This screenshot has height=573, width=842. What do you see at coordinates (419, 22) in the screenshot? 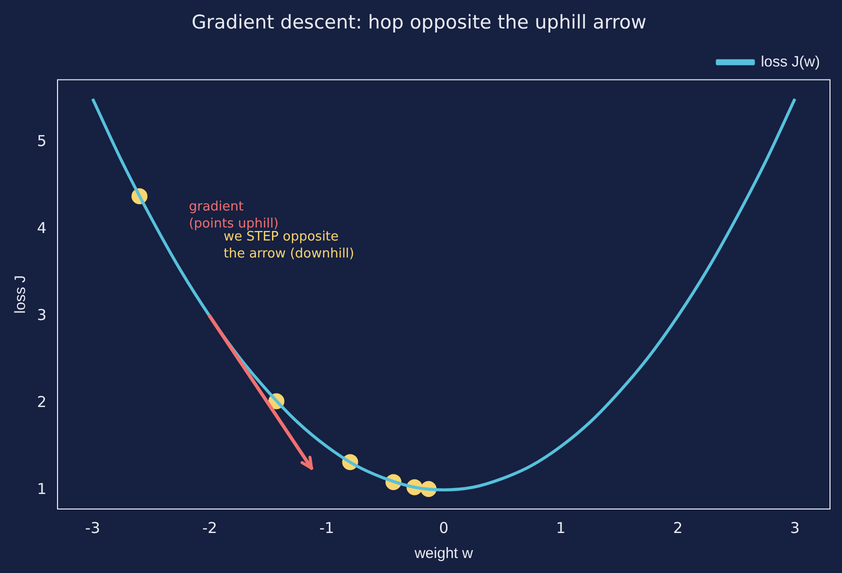
I see `chart-title: Gradient descent: hop opposite the uphill arrow` at bounding box center [419, 22].